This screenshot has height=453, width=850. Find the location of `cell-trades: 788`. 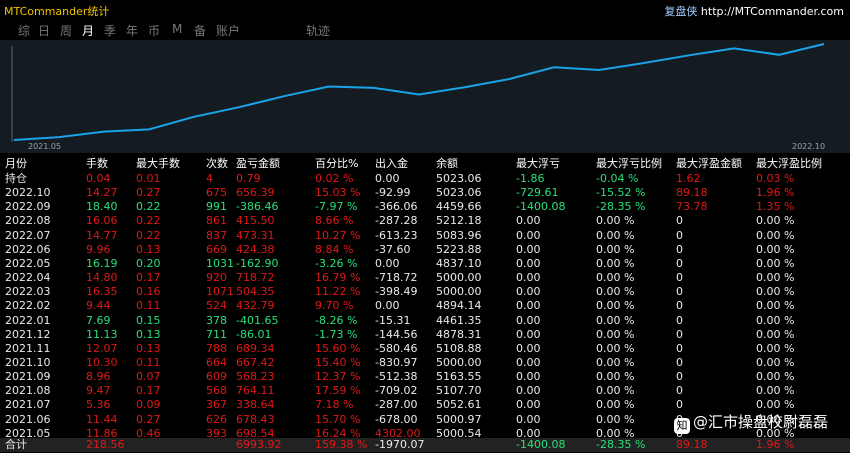

cell-trades: 788 is located at coordinates (216, 348).